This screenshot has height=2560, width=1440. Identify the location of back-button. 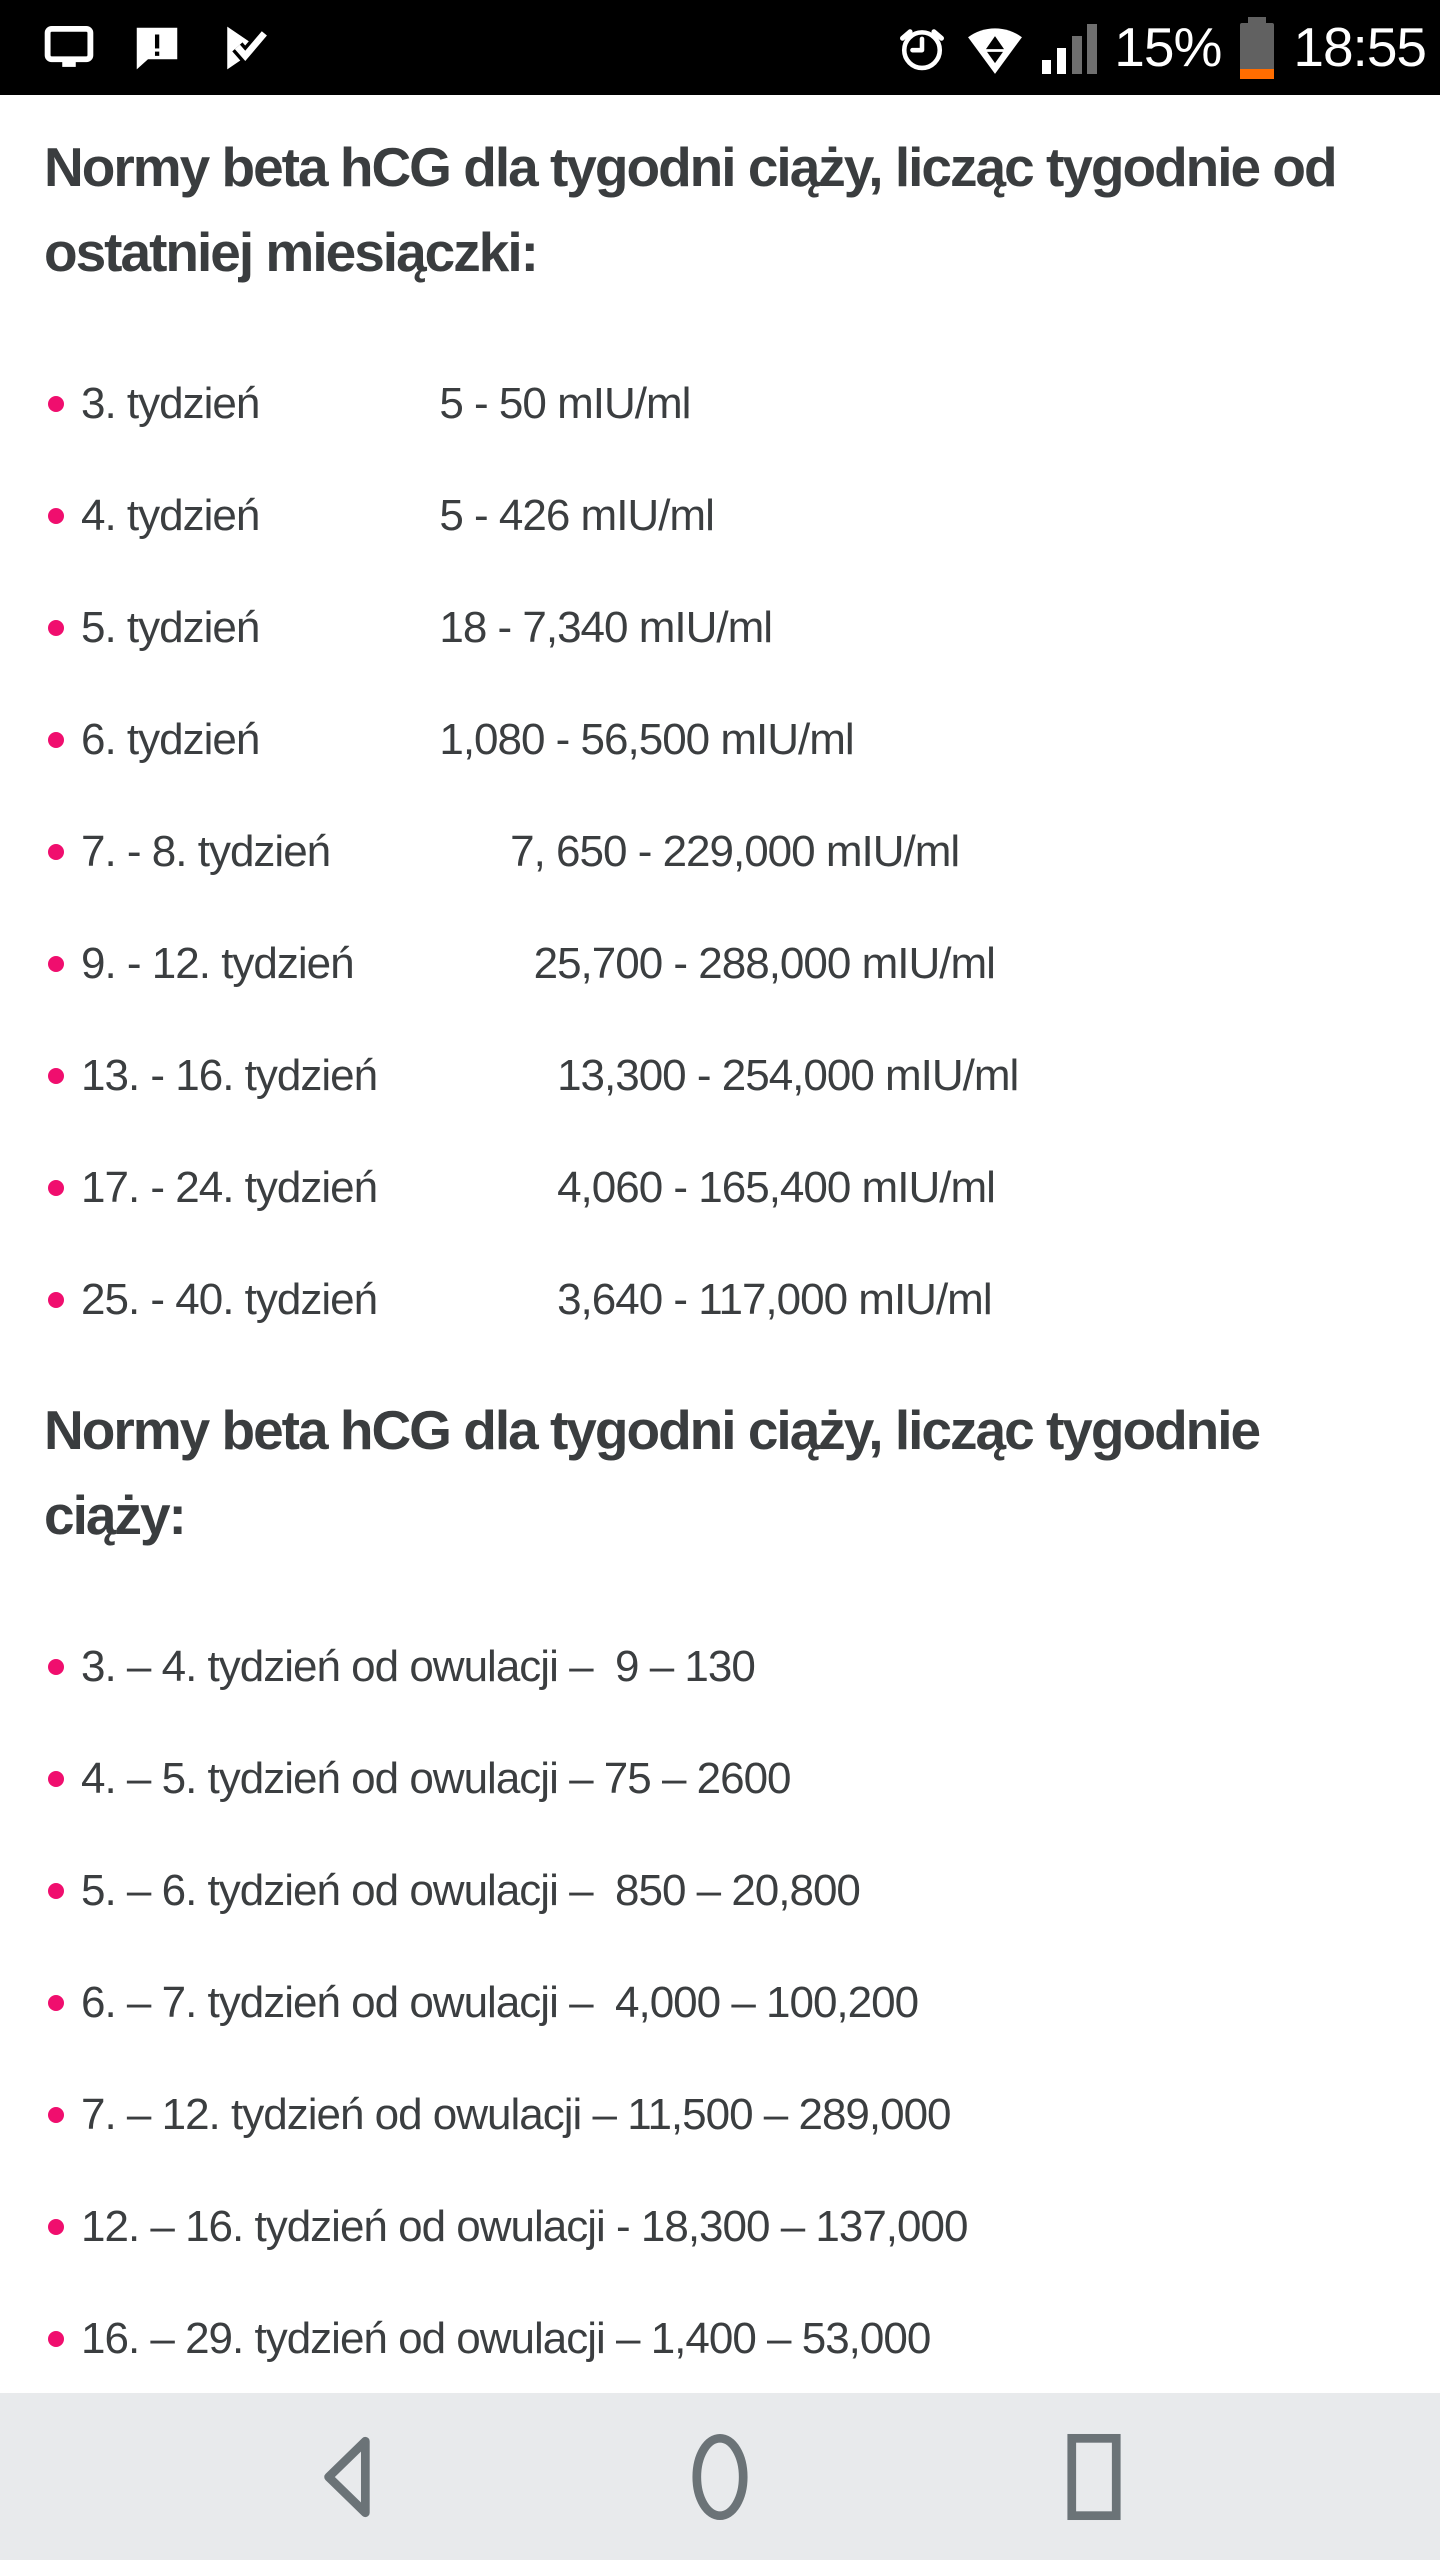
(346, 2477).